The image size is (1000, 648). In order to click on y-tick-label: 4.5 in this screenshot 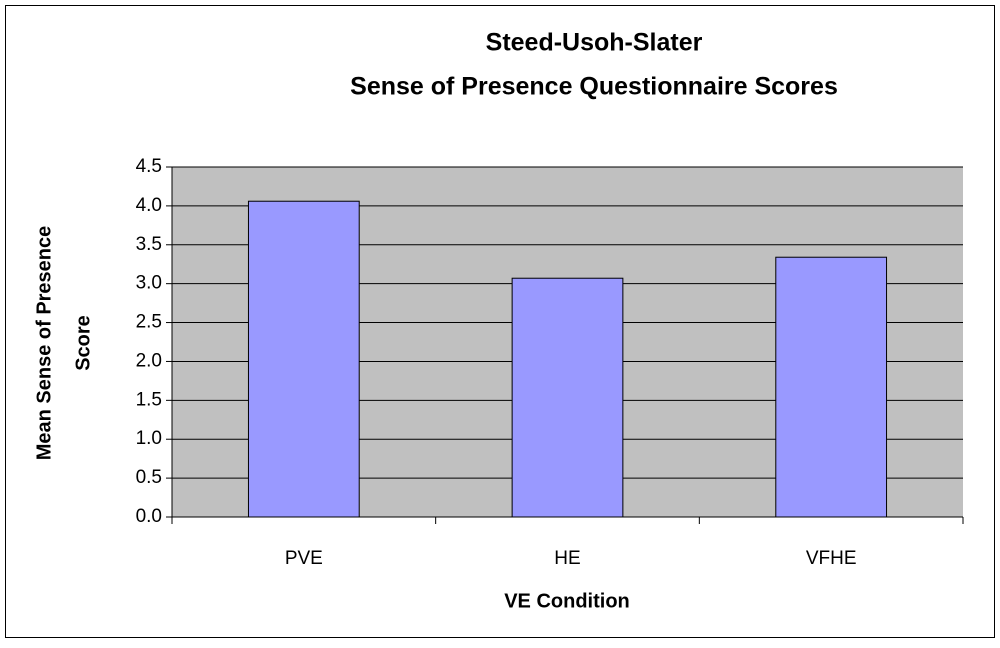, I will do `click(149, 166)`.